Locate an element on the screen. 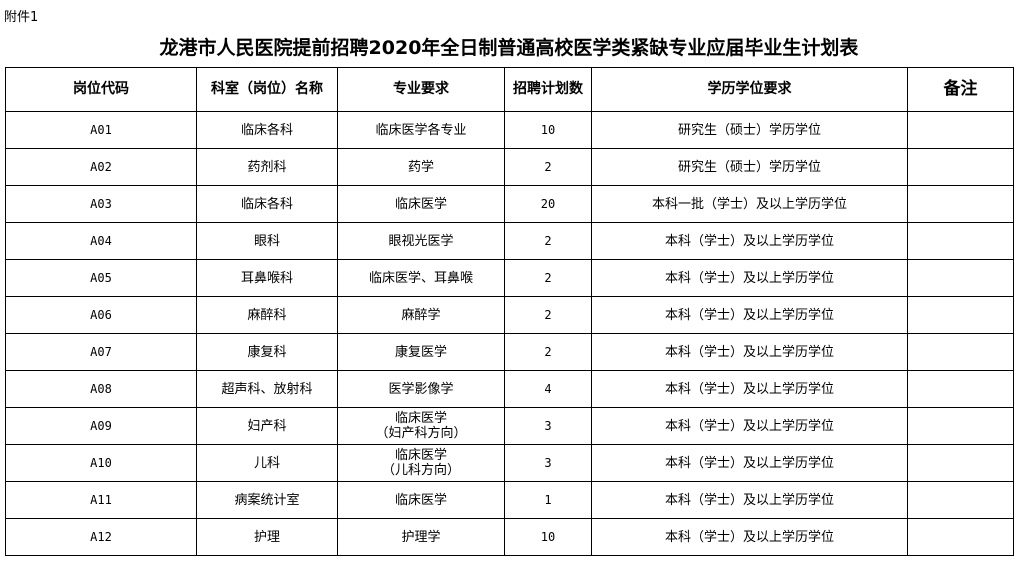 This screenshot has width=1018, height=564. major-direction: （妇产科方向） is located at coordinates (421, 433).